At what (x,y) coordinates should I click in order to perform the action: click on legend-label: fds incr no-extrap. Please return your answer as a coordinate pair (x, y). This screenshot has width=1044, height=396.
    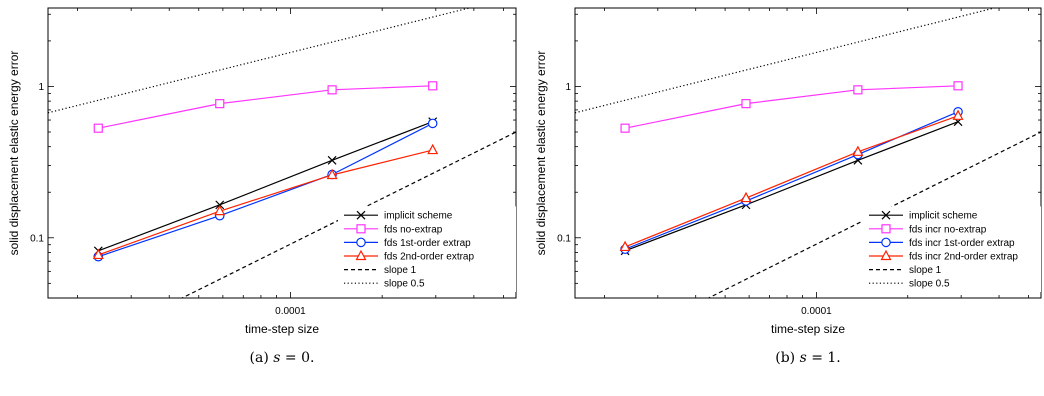
    Looking at the image, I should click on (948, 229).